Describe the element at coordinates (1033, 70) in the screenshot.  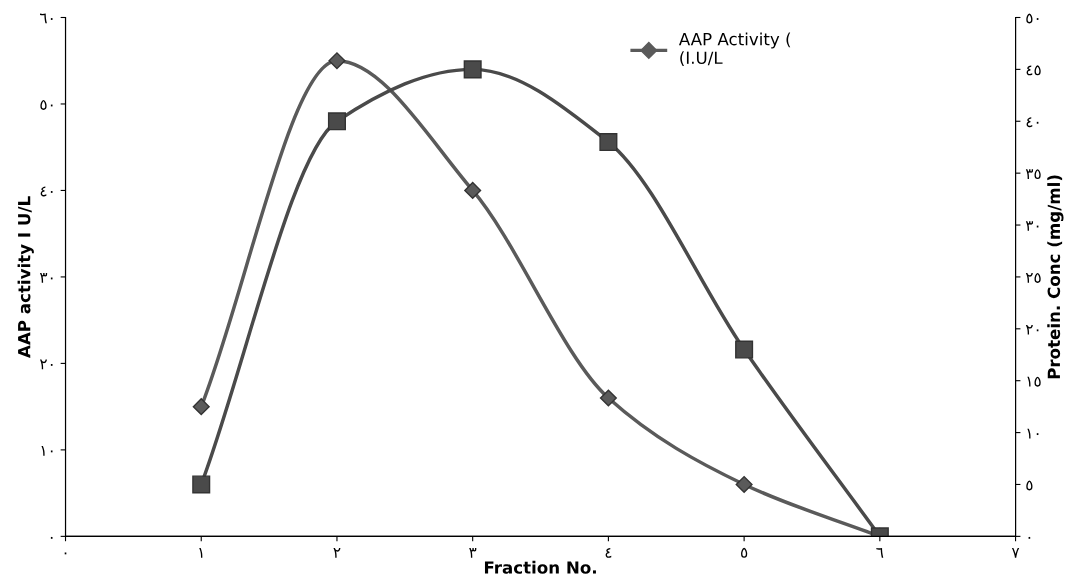
I see `y2-tick-label: ٤٥` at that location.